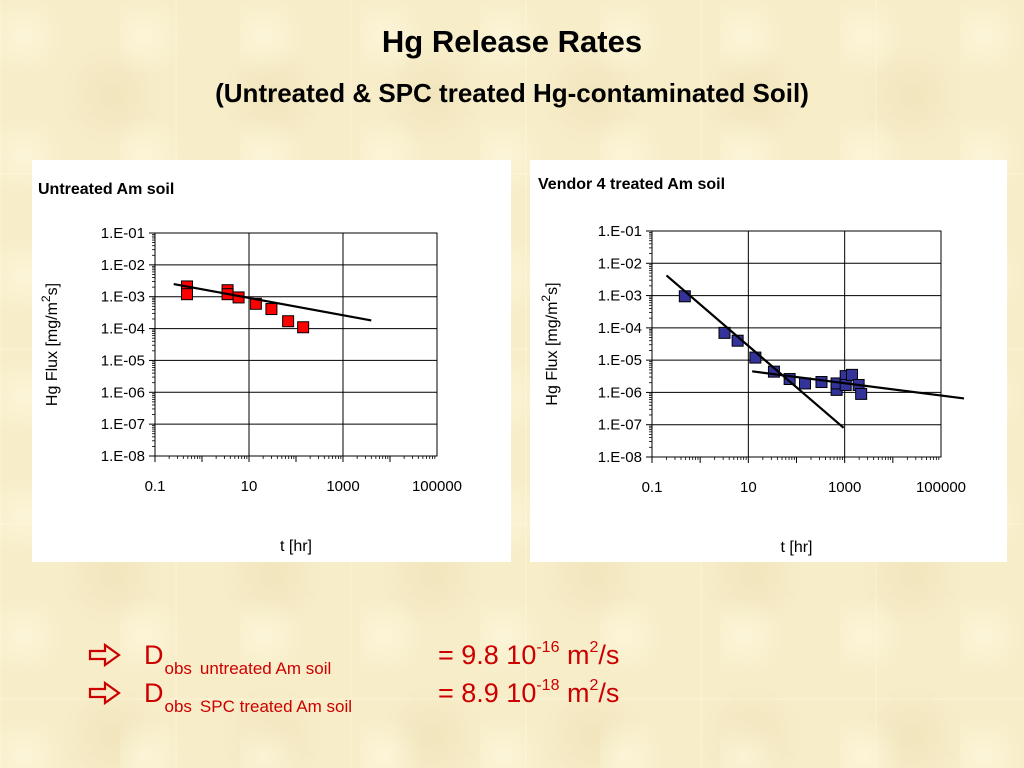  What do you see at coordinates (631, 184) in the screenshot?
I see `chart-title: Vendor 4 treated Am soil` at bounding box center [631, 184].